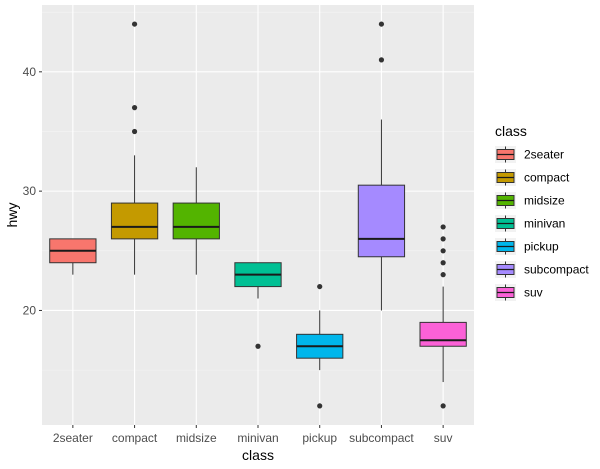 Image resolution: width=600 pixels, height=469 pixels. Describe the element at coordinates (443, 316) in the screenshot. I see `box-suv` at that location.